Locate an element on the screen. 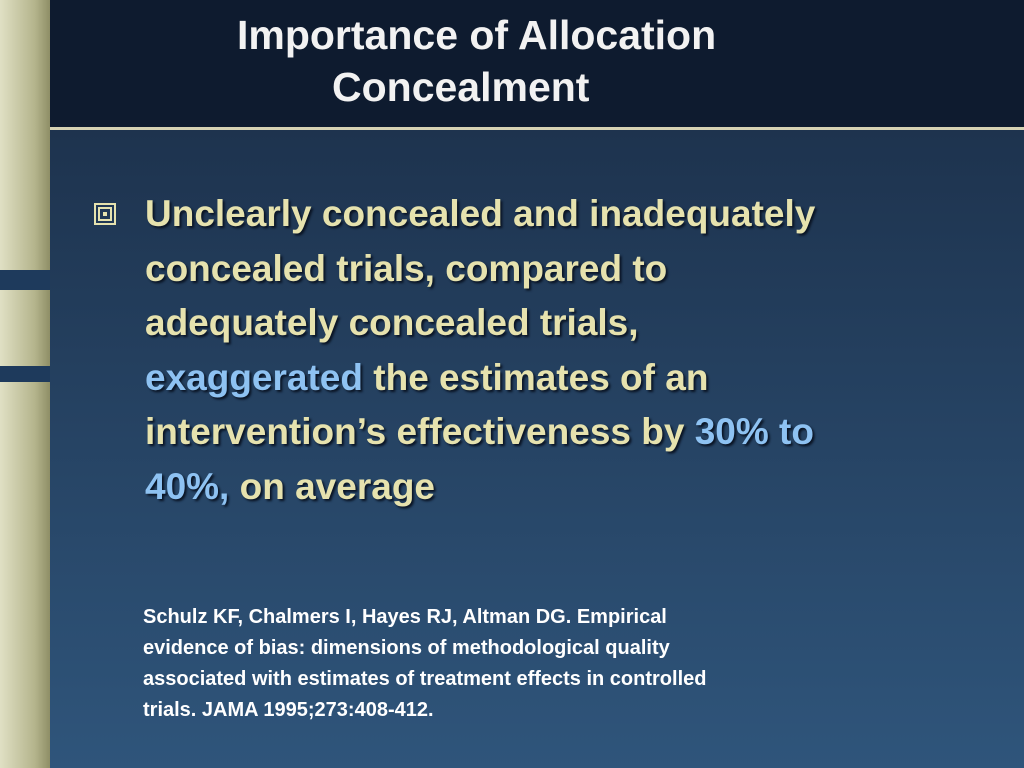  body-text: intervention’s effectiveness by is located at coordinates (420, 431).